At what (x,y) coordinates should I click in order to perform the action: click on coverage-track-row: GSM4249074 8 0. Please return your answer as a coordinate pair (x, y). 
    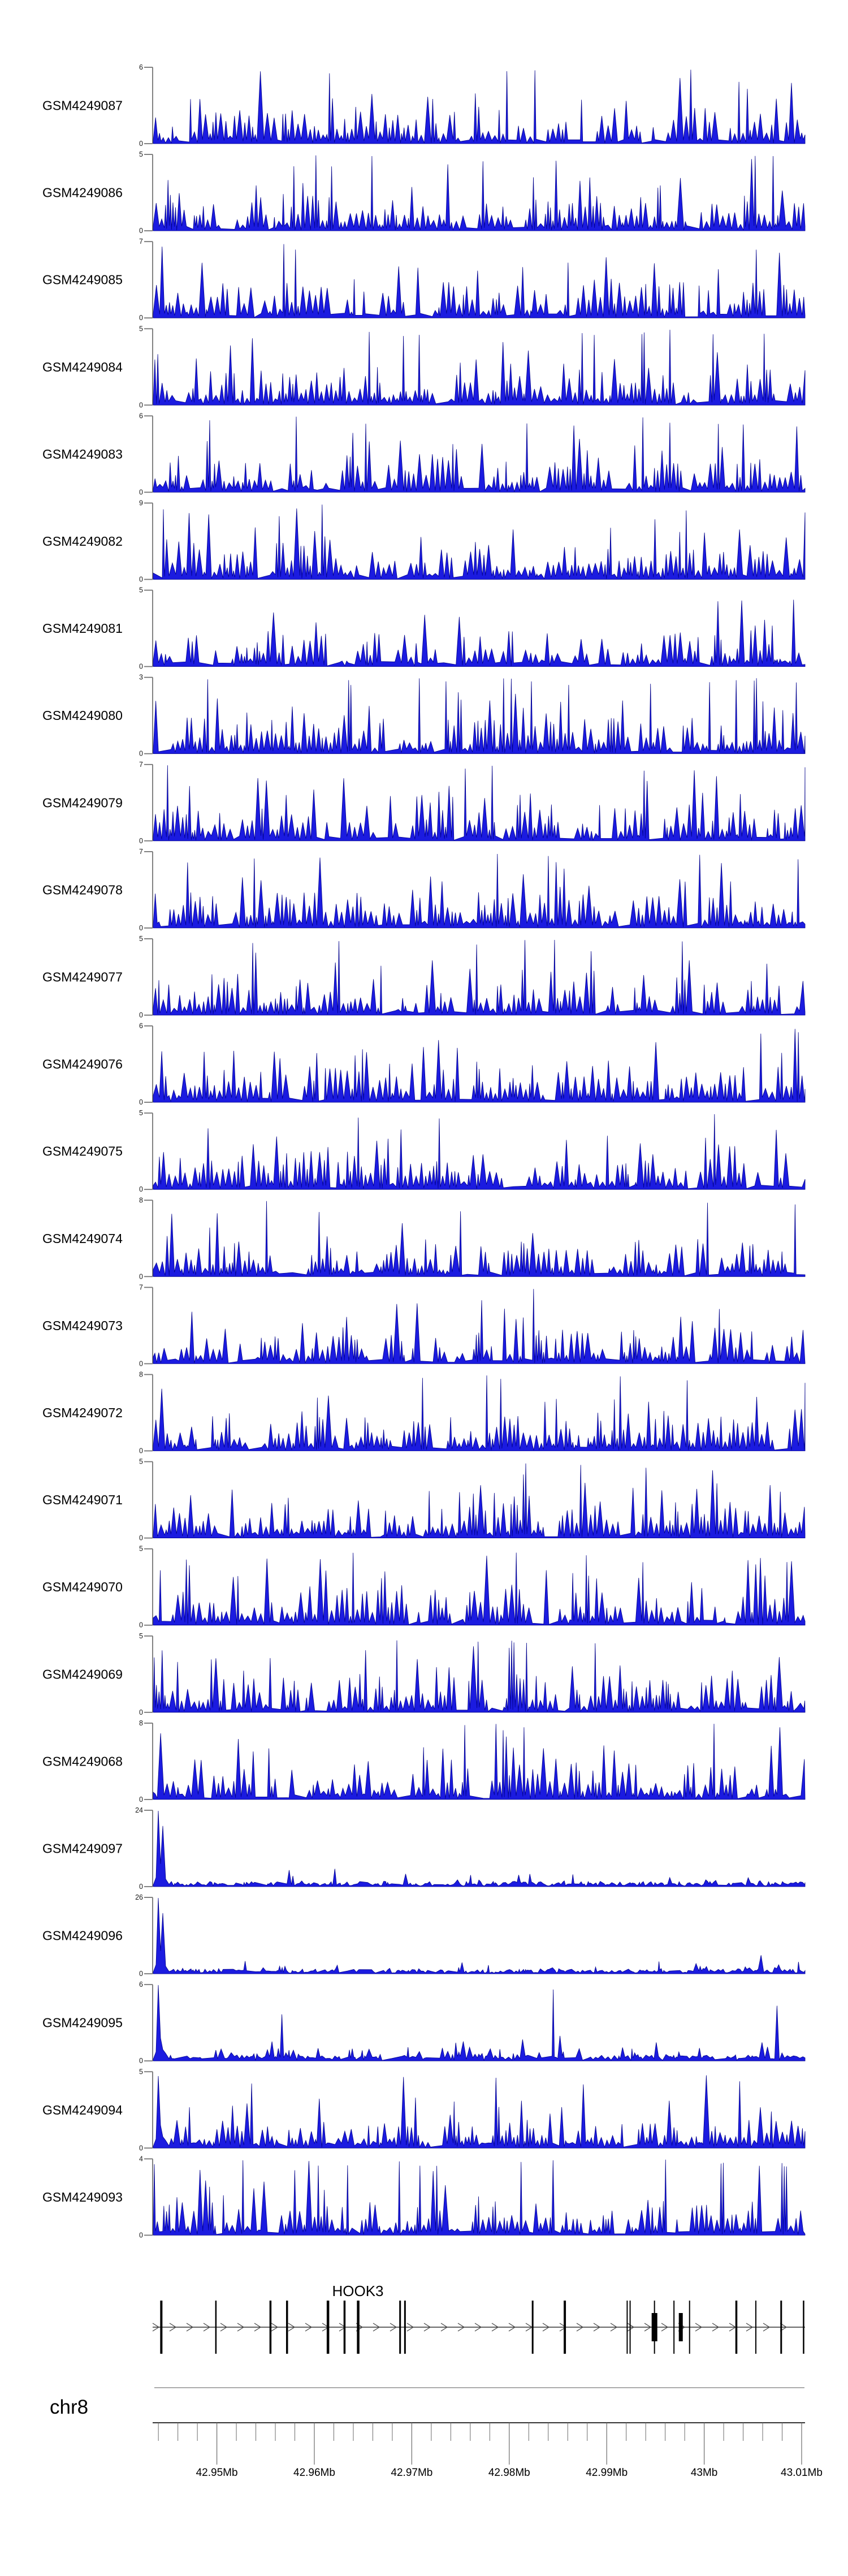
    Looking at the image, I should click on (424, 1238).